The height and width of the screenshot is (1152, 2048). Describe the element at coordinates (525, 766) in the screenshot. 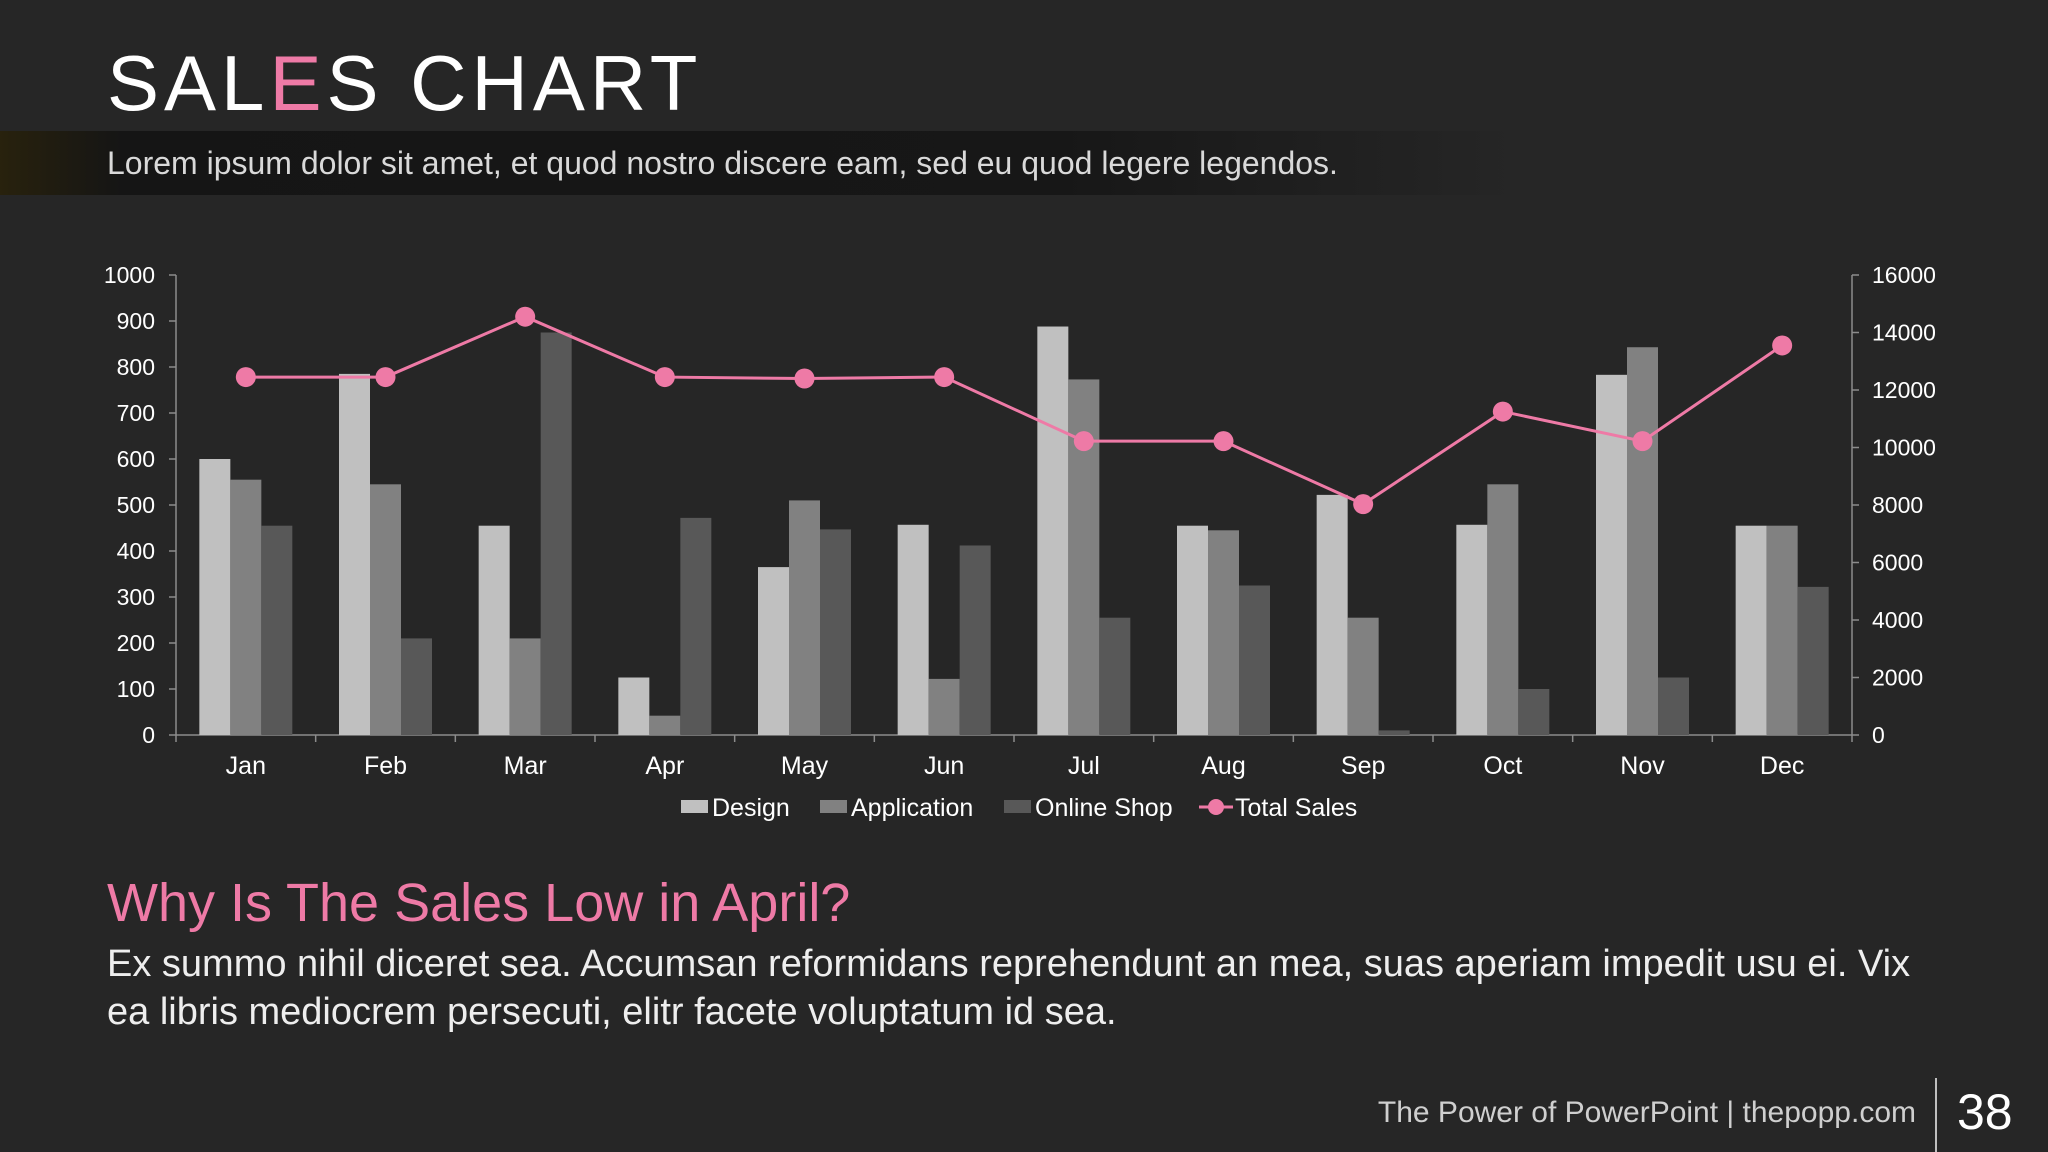

I see `x-tick-label: Mar` at that location.